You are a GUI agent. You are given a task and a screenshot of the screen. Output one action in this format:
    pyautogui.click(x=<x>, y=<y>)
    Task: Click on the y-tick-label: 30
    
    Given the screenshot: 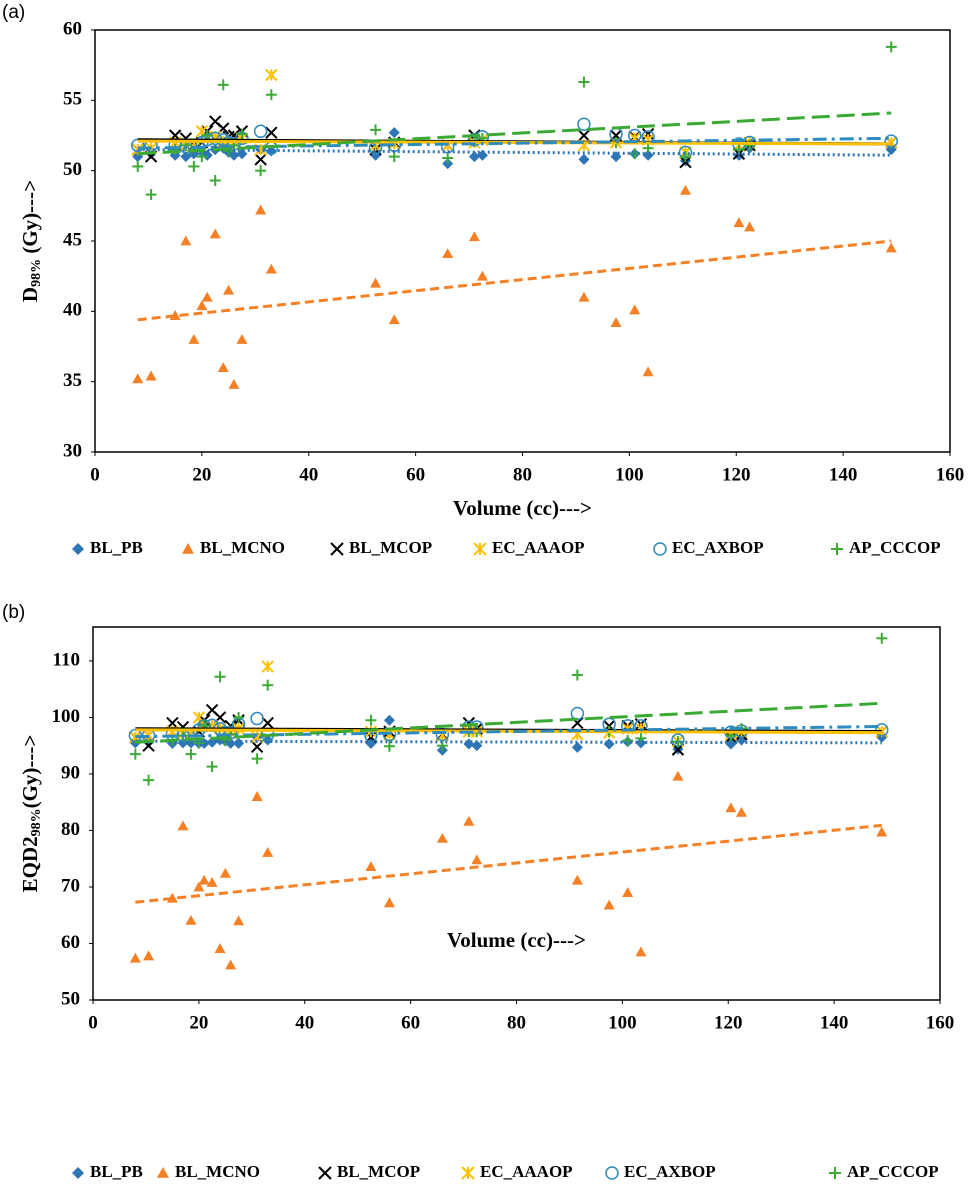 What is the action you would take?
    pyautogui.click(x=72, y=450)
    